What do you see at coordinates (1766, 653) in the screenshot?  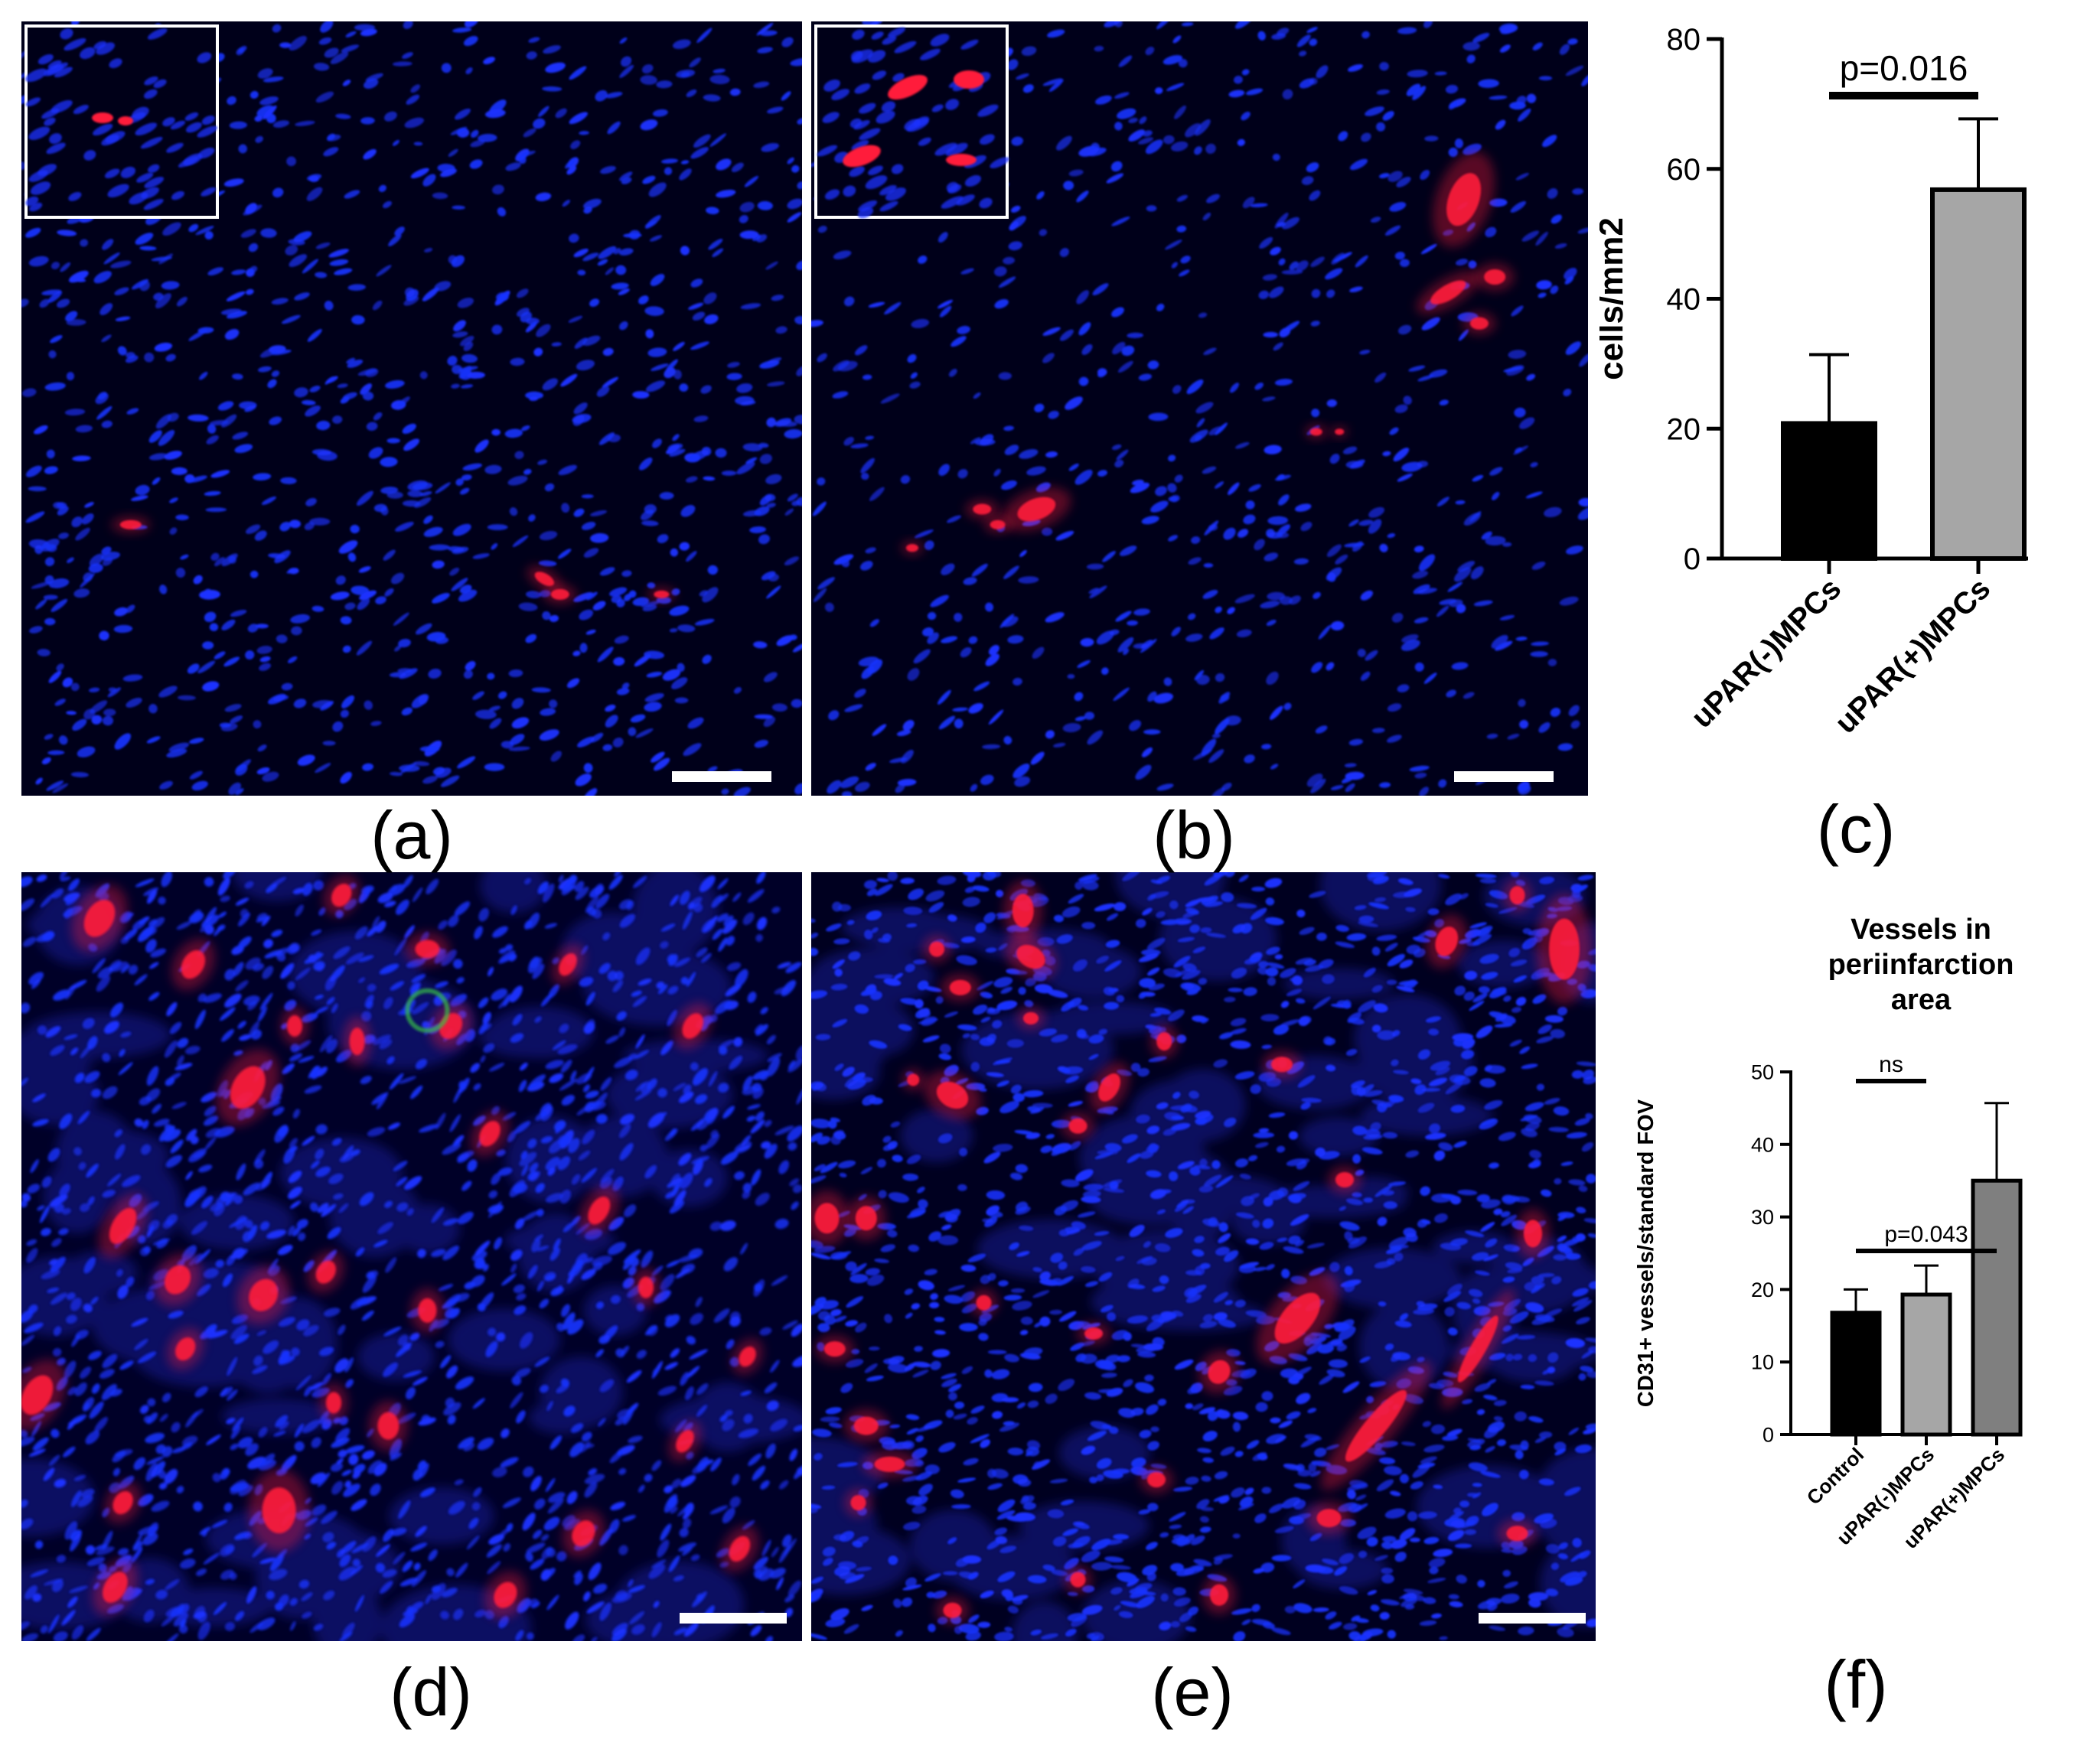 I see `x-tick-label: uPAR(-)MPCs` at bounding box center [1766, 653].